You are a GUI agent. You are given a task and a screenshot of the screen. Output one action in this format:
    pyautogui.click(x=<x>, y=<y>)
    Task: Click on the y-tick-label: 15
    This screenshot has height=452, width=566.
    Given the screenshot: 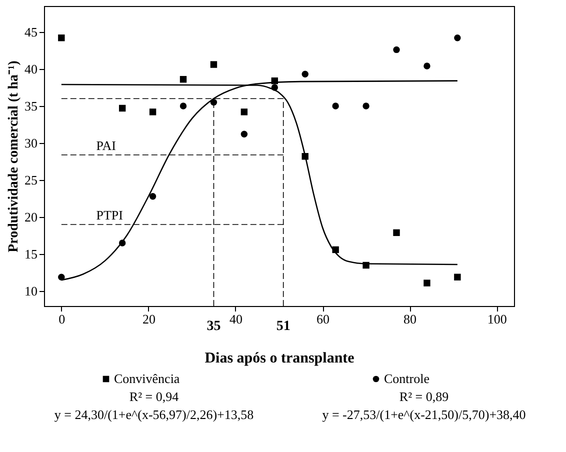 What is the action you would take?
    pyautogui.click(x=31, y=254)
    